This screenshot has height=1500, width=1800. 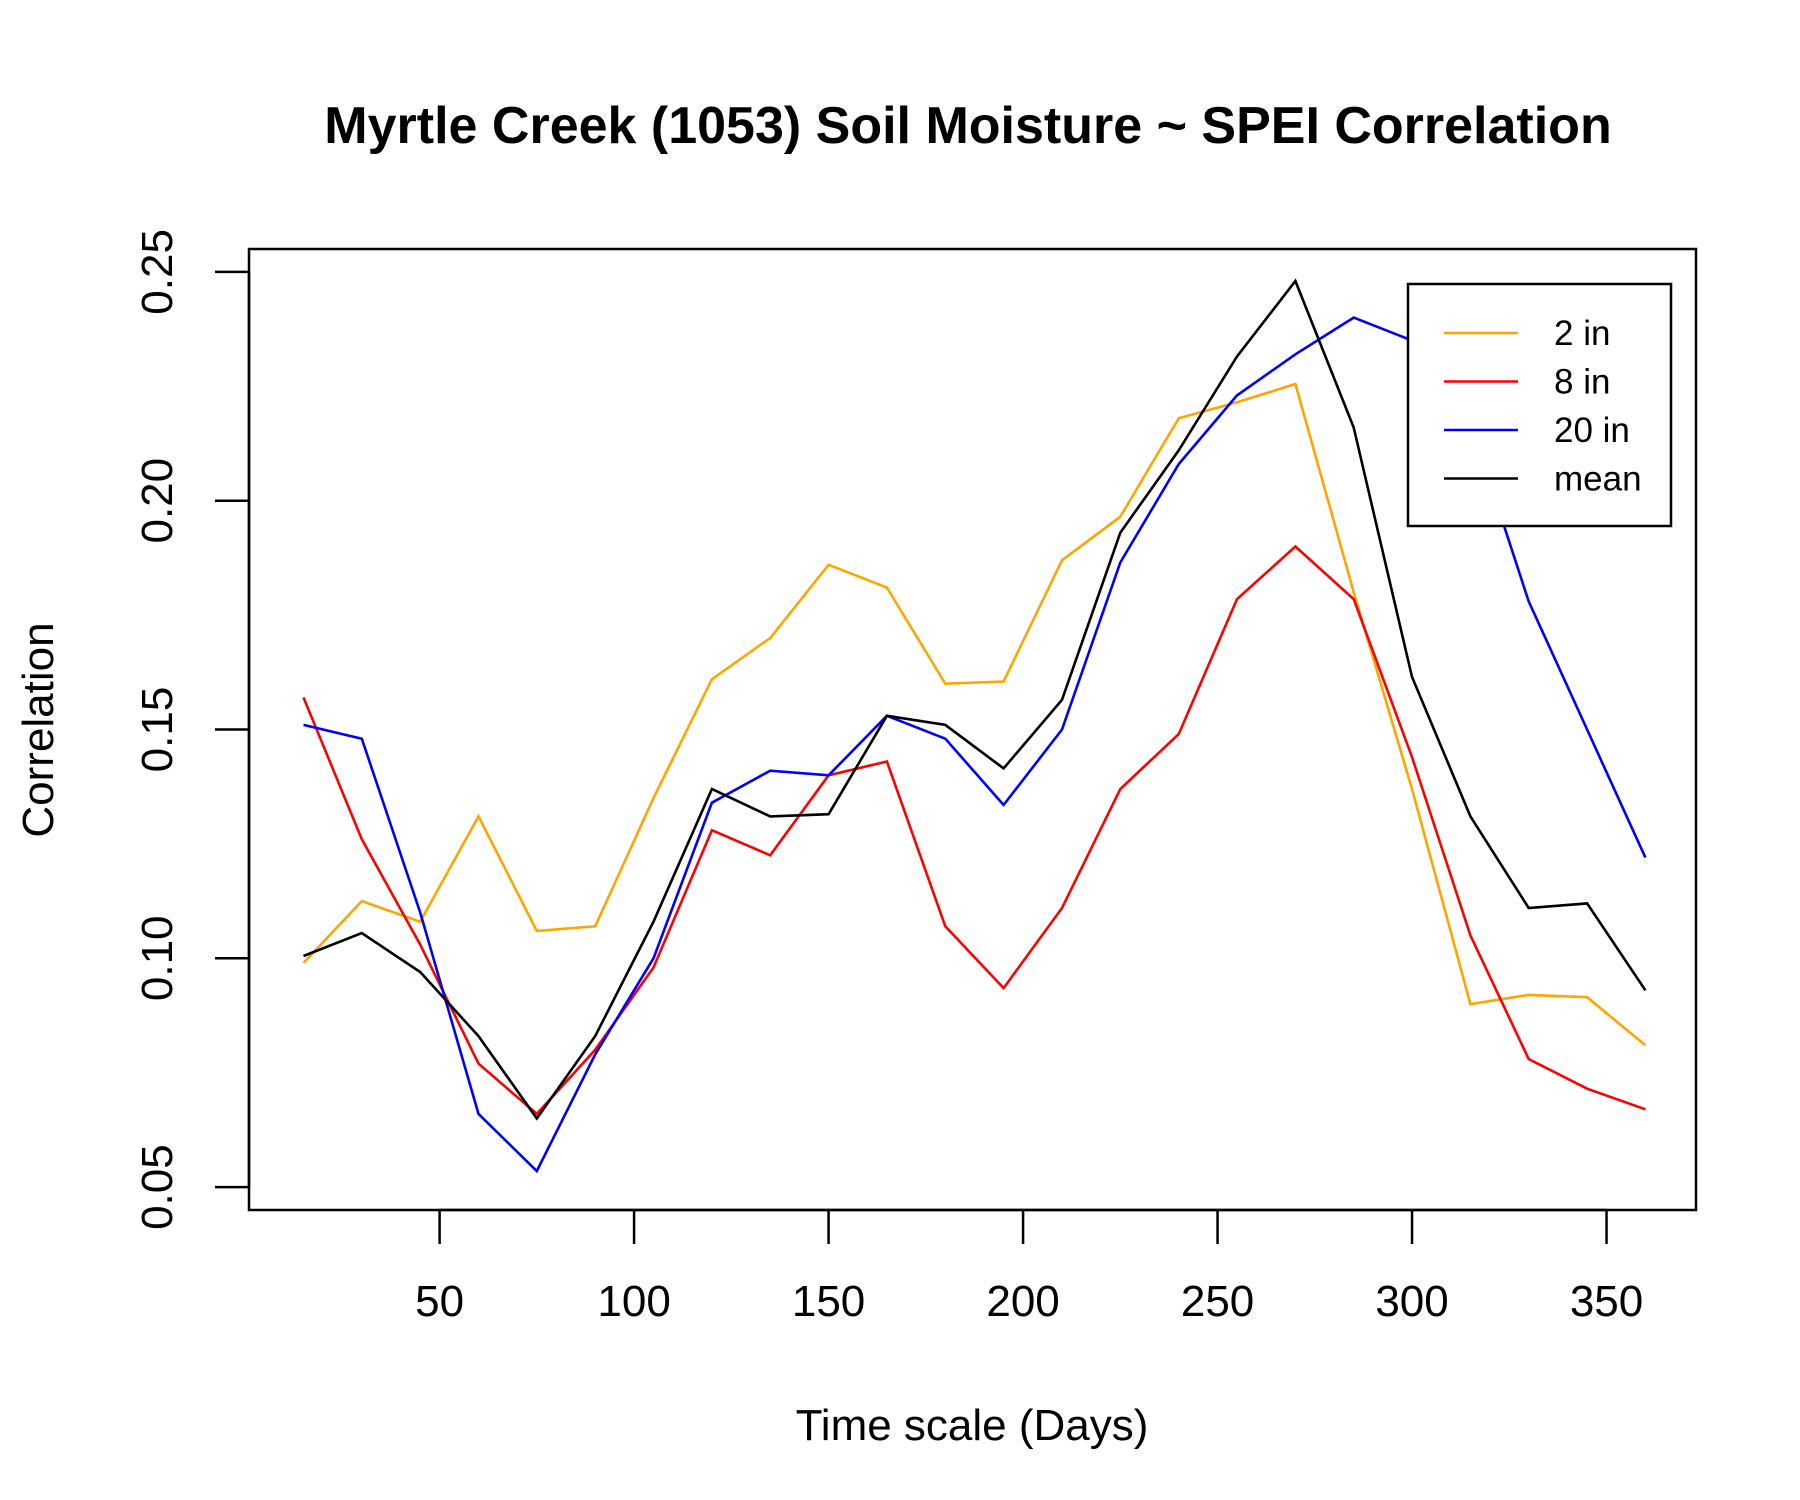 I want to click on legend-box, so click(x=1539, y=405).